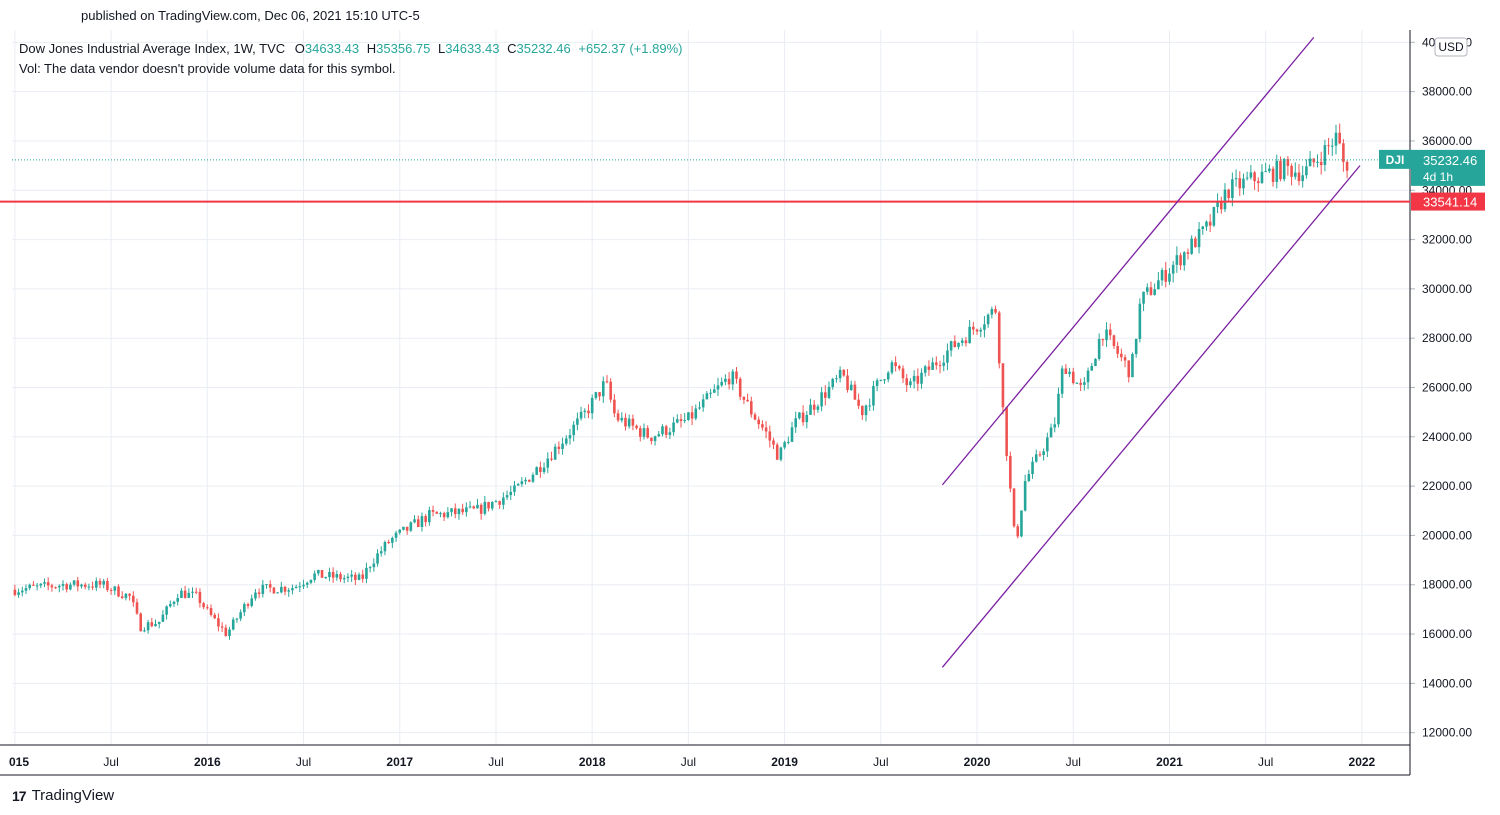 The width and height of the screenshot is (1500, 815). What do you see at coordinates (1447, 240) in the screenshot?
I see `y-tick-label: 32000.00` at bounding box center [1447, 240].